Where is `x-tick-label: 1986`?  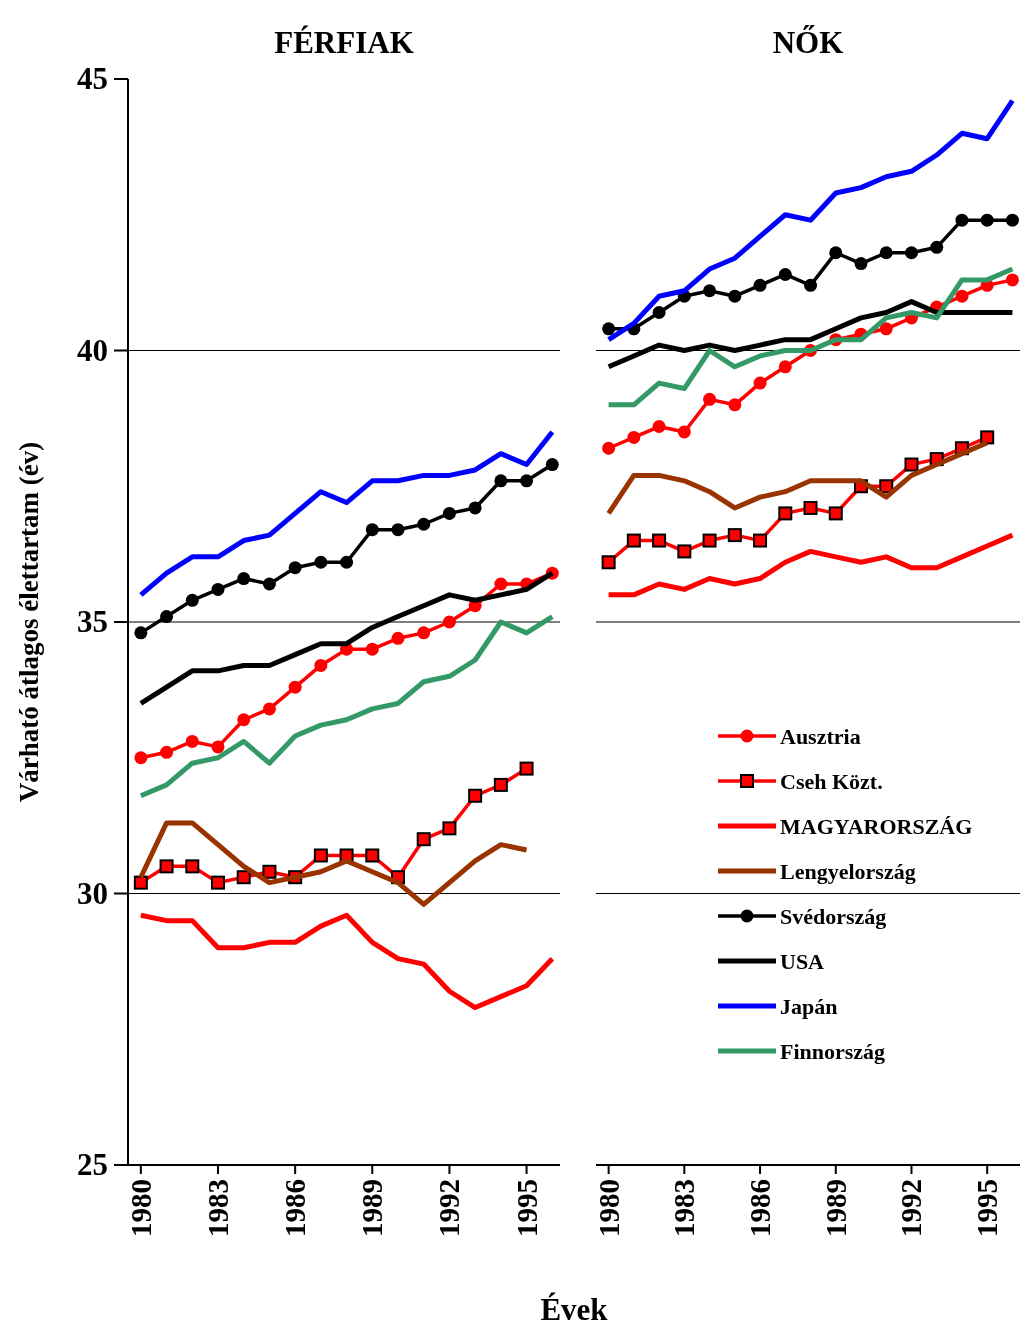
x-tick-label: 1986 is located at coordinates (295, 1208).